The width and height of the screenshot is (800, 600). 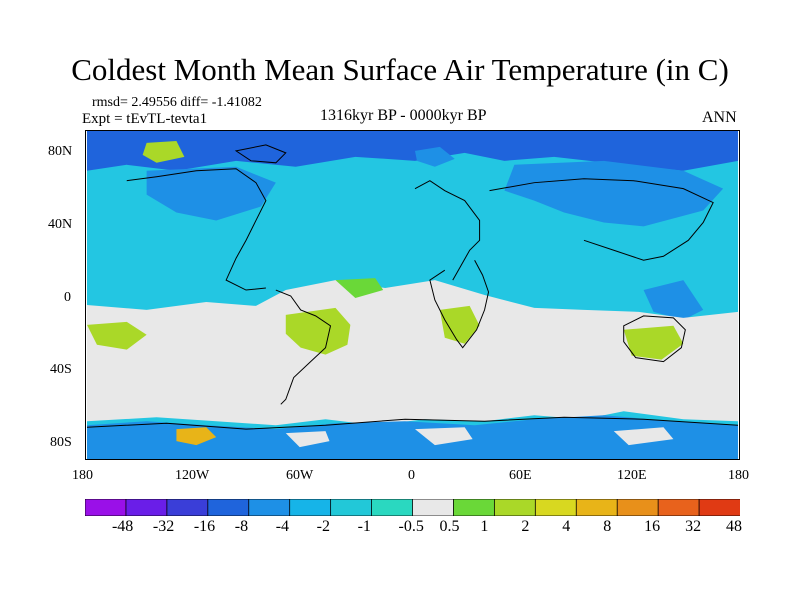 What do you see at coordinates (693, 526) in the screenshot?
I see `colorbar-label: 32` at bounding box center [693, 526].